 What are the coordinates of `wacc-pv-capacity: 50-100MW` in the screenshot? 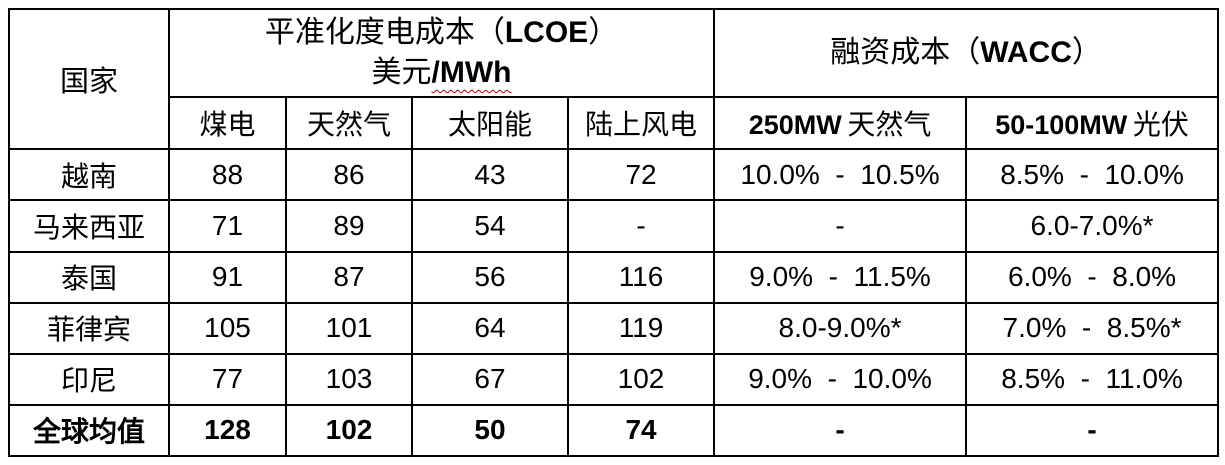 It's located at (1061, 125).